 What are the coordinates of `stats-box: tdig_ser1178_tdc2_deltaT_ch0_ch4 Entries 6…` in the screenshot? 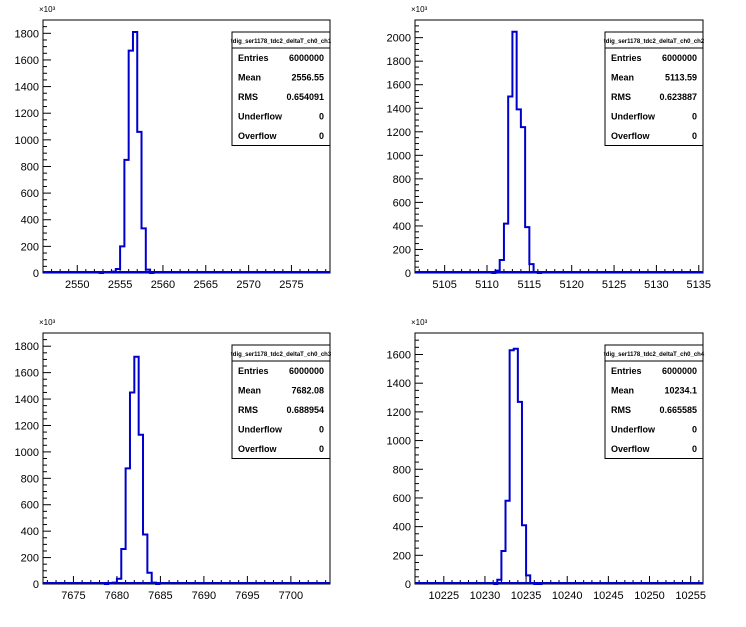 It's located at (654, 401).